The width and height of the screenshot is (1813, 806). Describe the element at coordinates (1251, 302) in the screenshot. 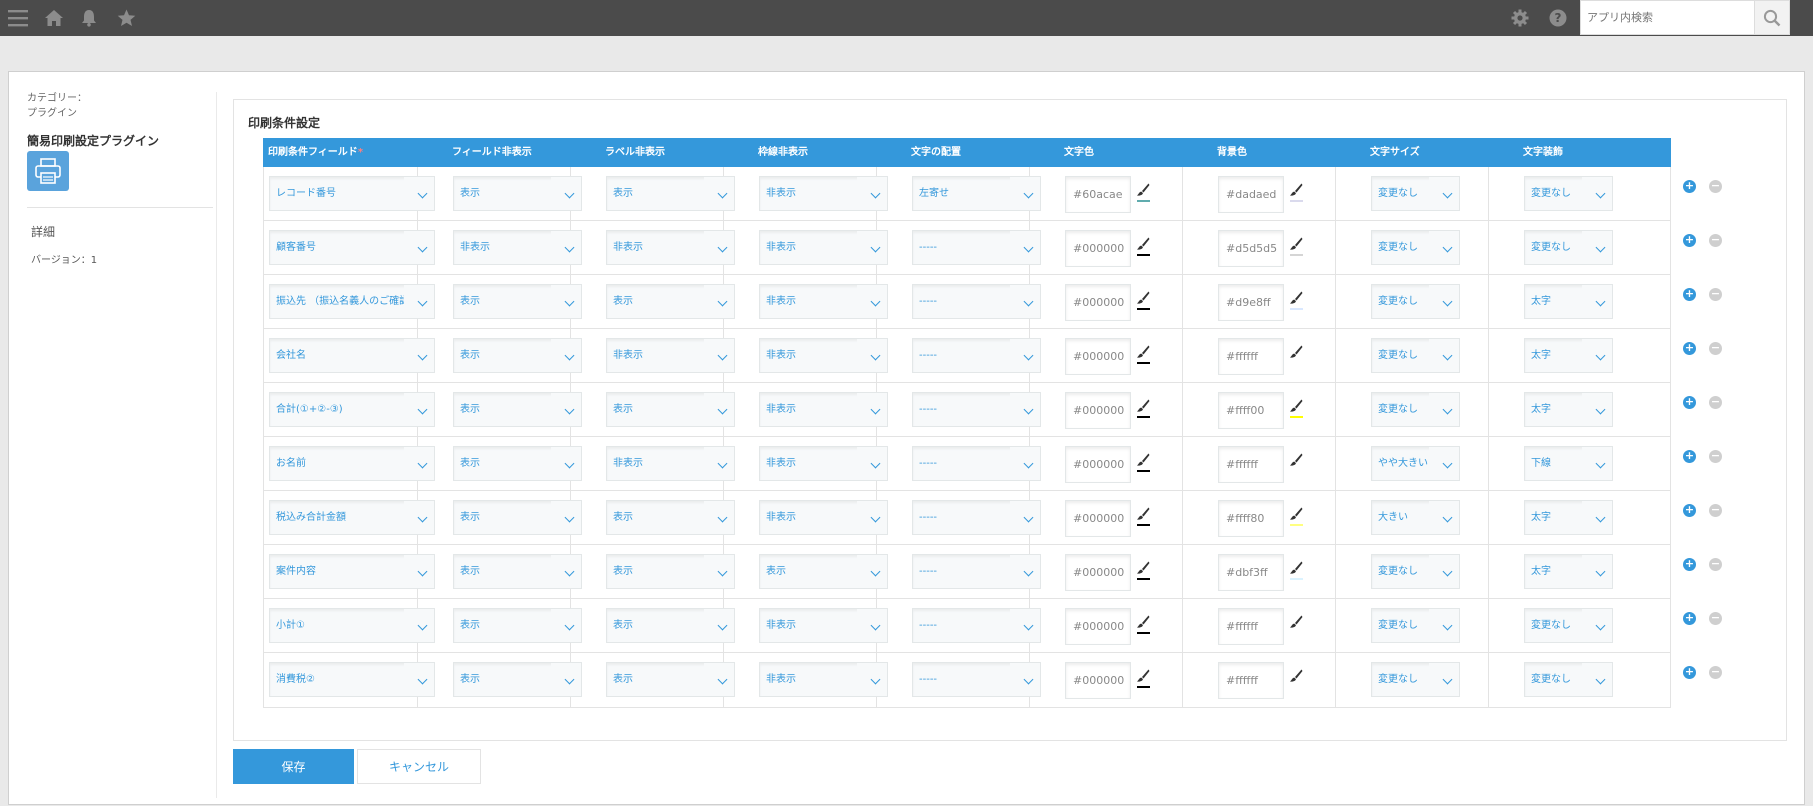

I see `bg-color-input: #d9e8ff` at that location.